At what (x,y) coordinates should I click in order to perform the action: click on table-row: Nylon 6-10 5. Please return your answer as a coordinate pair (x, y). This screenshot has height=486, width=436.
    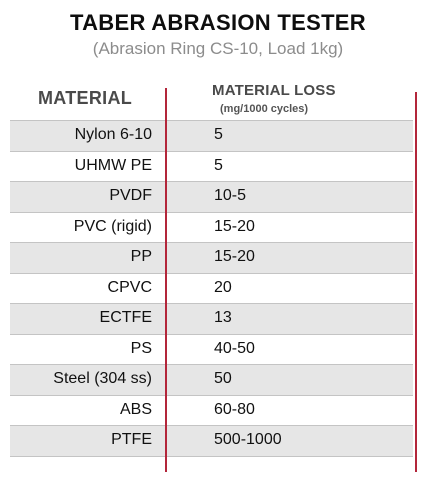
    Looking at the image, I should click on (211, 135).